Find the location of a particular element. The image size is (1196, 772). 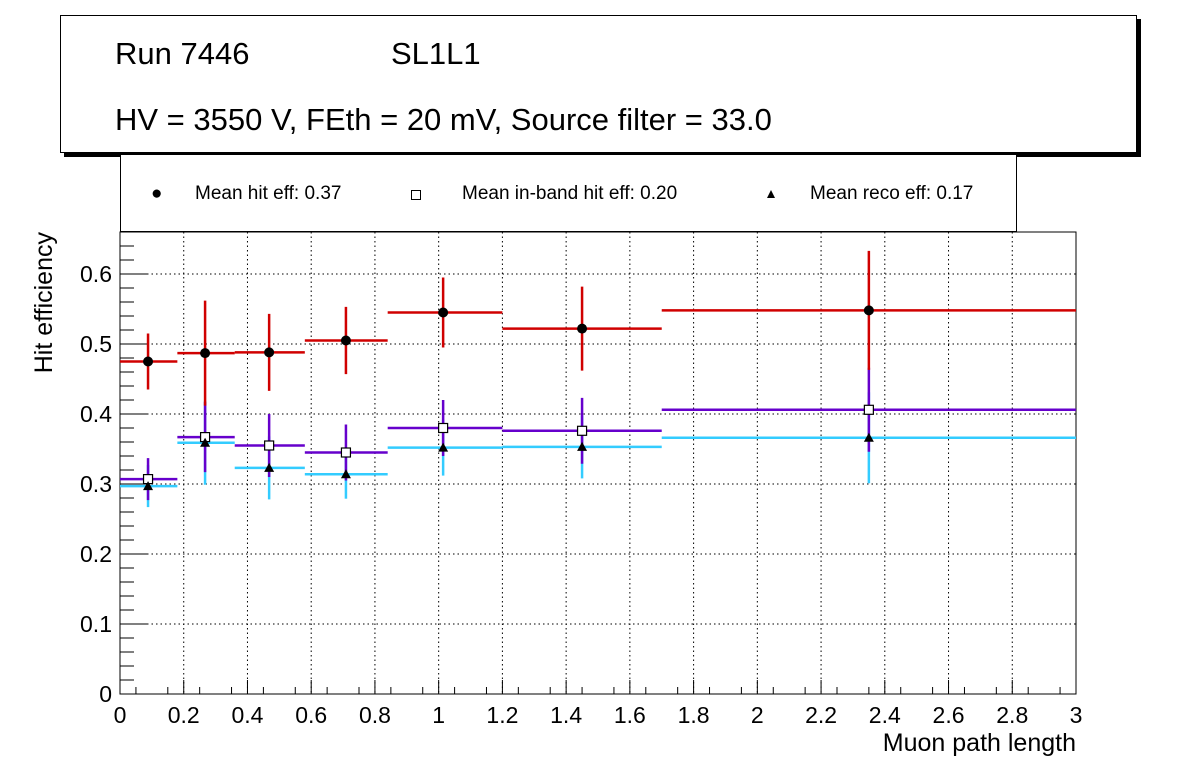

x-tick-label: 1.2 is located at coordinates (502, 715).